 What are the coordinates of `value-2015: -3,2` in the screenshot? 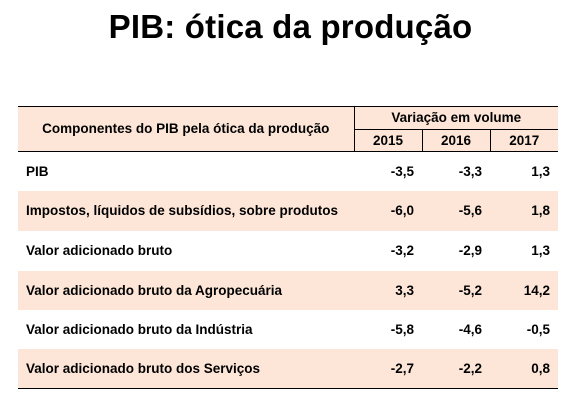 It's located at (402, 250).